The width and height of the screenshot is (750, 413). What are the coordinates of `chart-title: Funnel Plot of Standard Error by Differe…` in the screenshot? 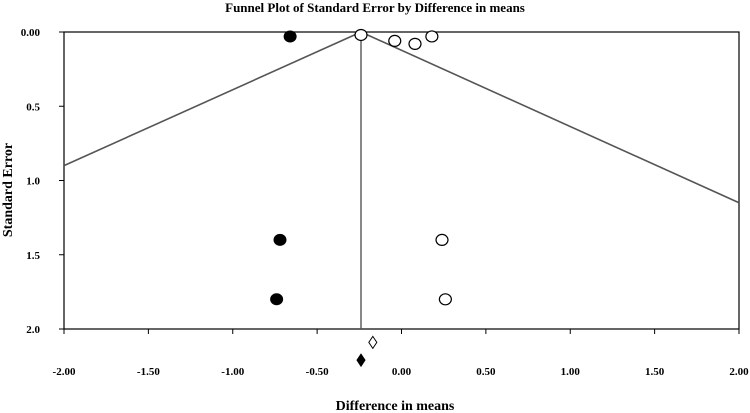 It's located at (375, 7).